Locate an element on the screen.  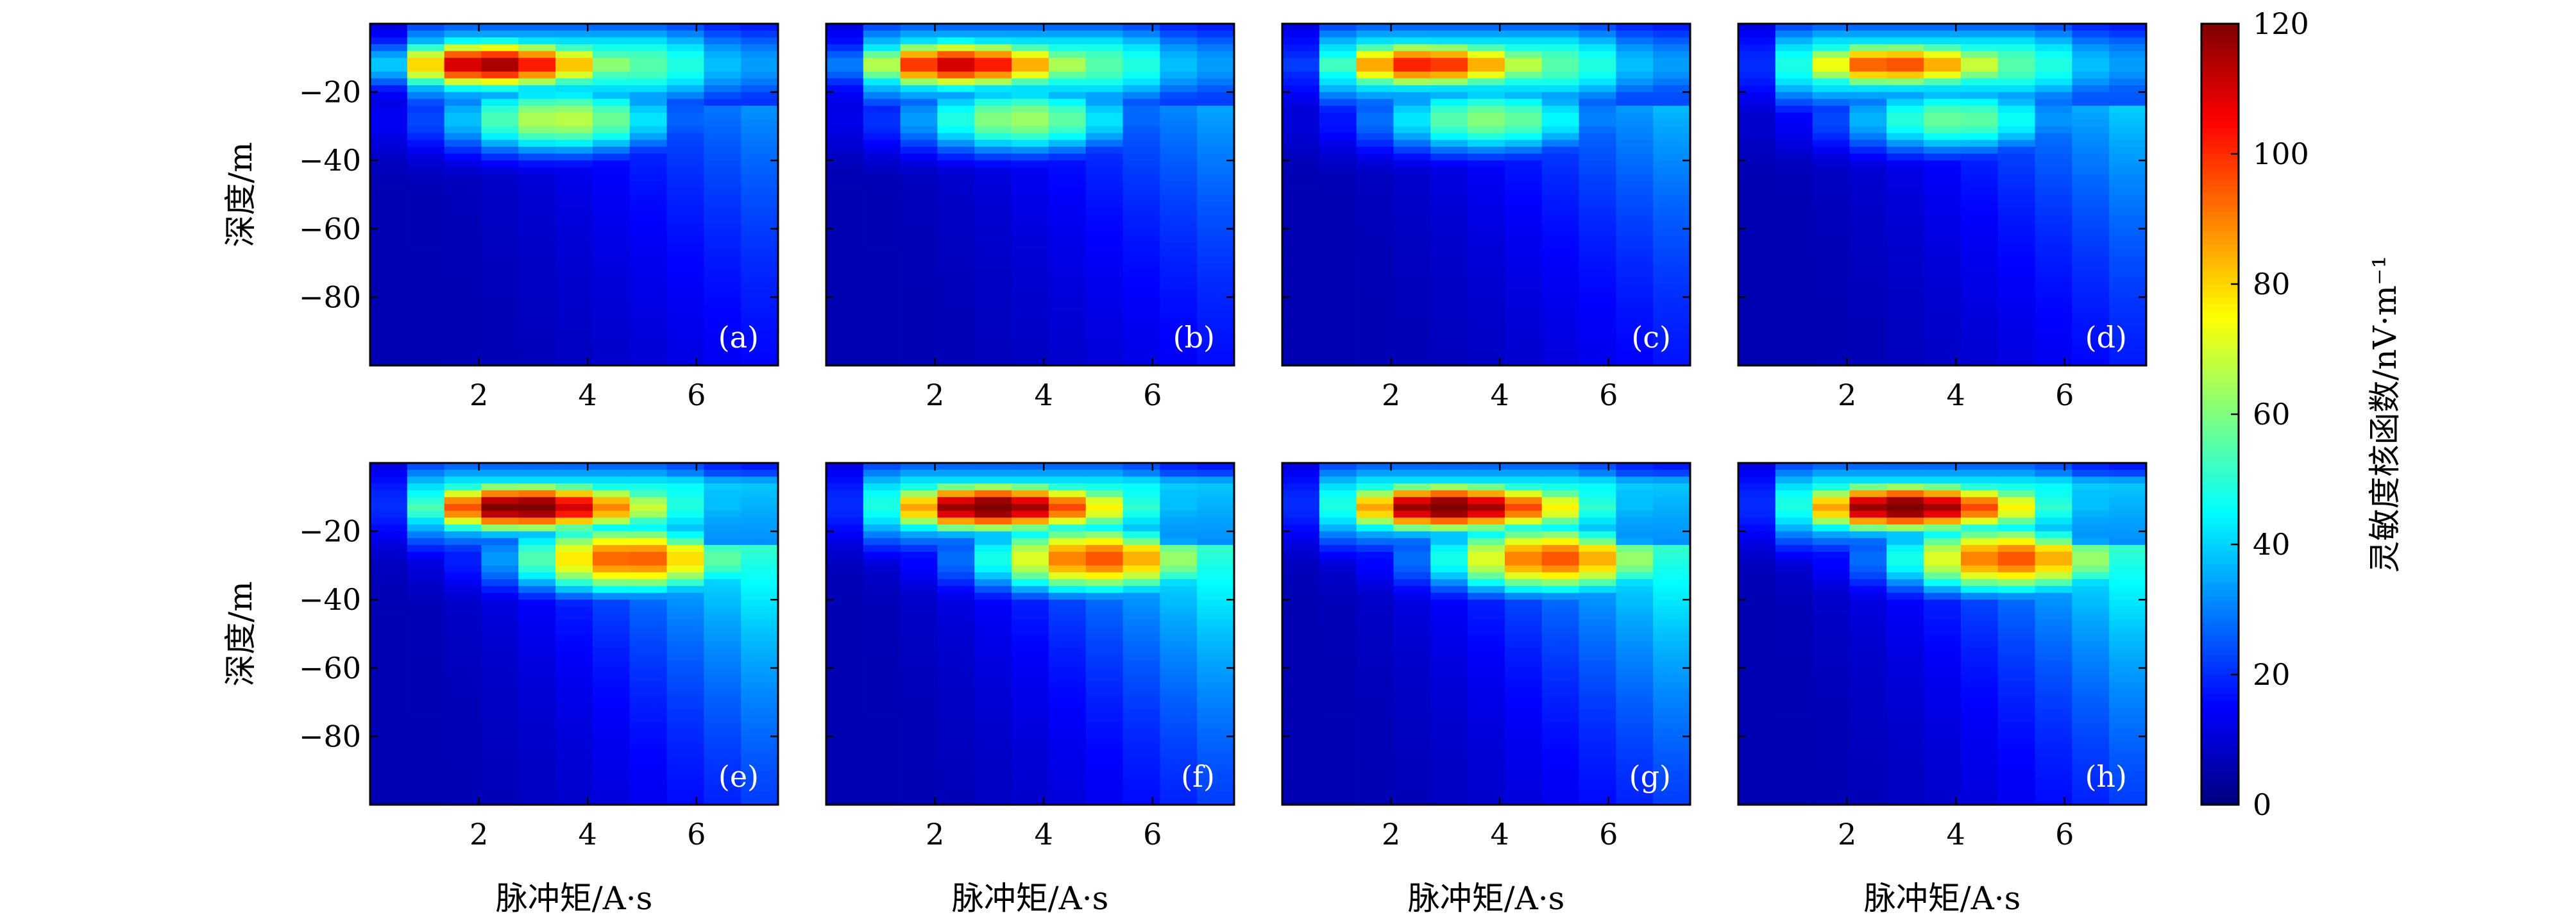
x-tick-label: 4 is located at coordinates (1956, 834).